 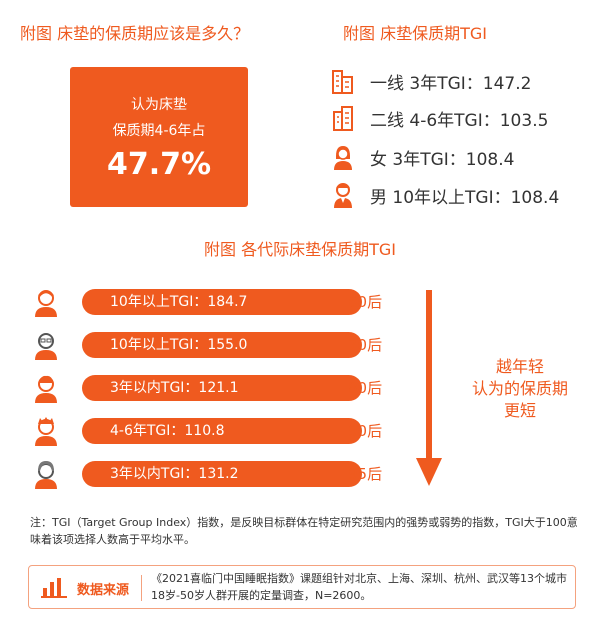 What do you see at coordinates (222, 302) in the screenshot?
I see `generation-tgi-bar: 10年以上TGI：184.7` at bounding box center [222, 302].